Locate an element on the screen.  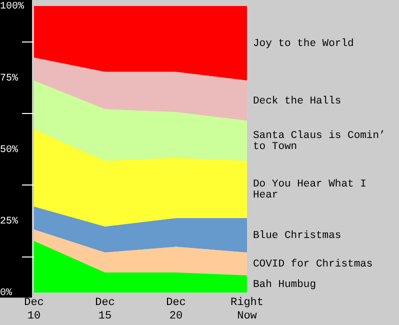
y-tick-label: 0% is located at coordinates (6, 294).